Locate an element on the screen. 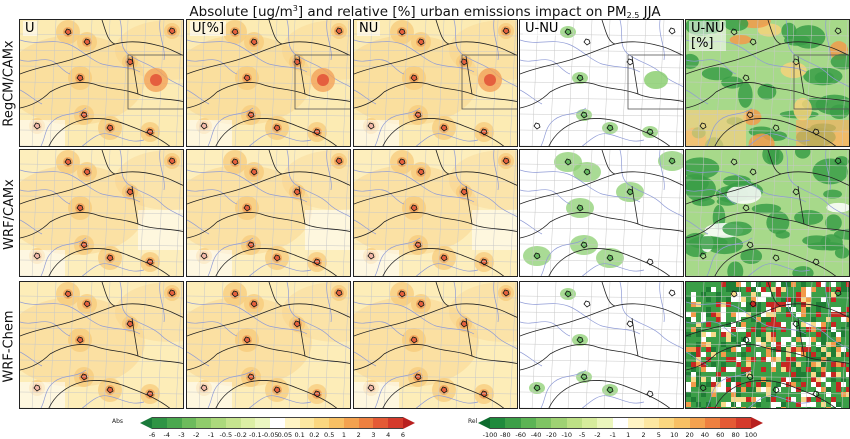  abs-colorbar is located at coordinates (277, 423).